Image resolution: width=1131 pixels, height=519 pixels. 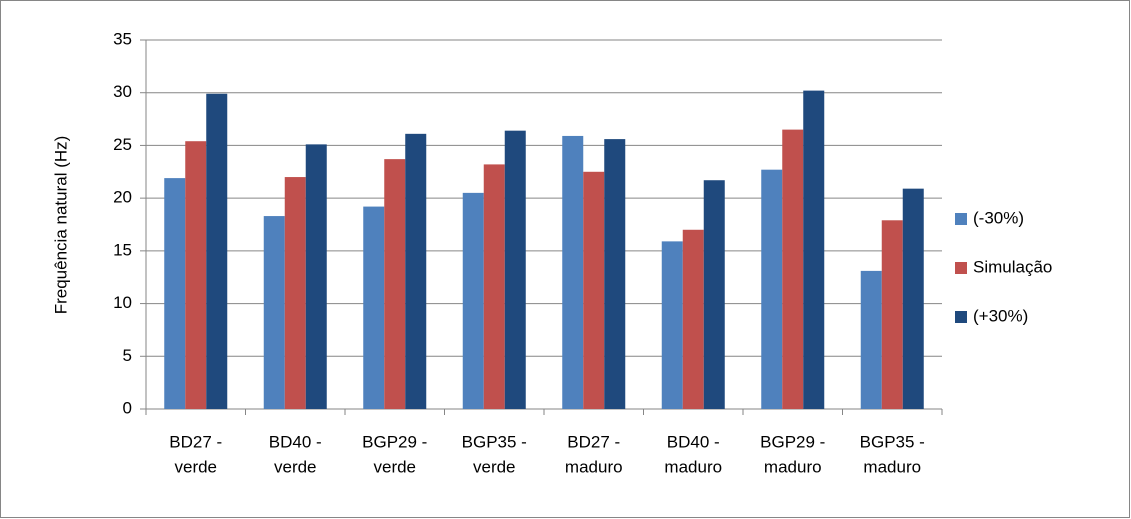 What do you see at coordinates (1000, 315) in the screenshot?
I see `legend-label: (+30%)` at bounding box center [1000, 315].